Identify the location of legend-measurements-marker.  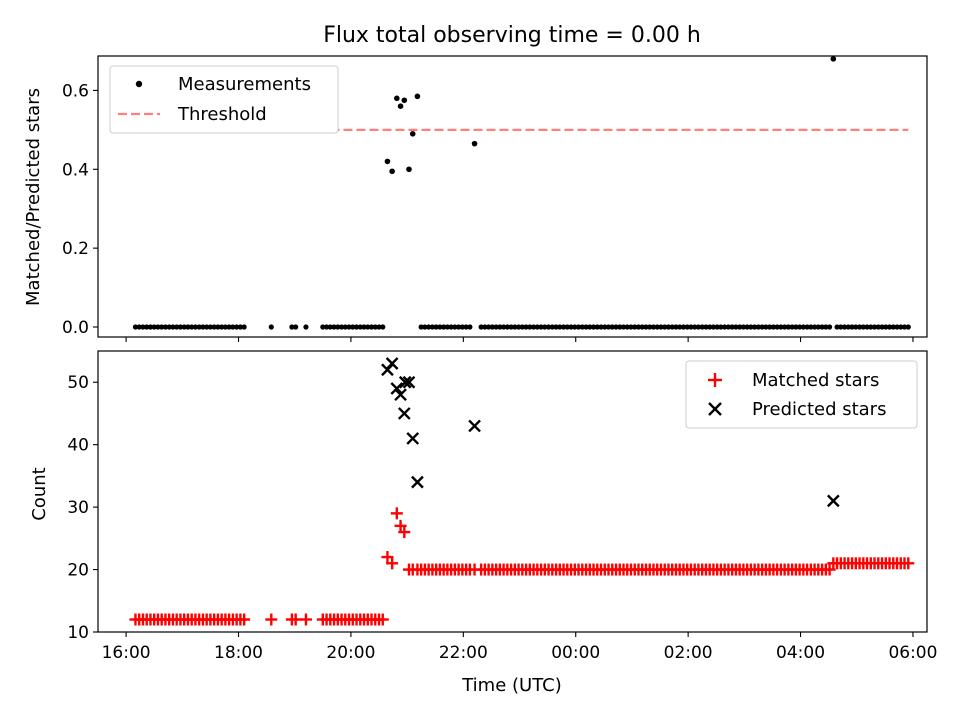
(139, 84).